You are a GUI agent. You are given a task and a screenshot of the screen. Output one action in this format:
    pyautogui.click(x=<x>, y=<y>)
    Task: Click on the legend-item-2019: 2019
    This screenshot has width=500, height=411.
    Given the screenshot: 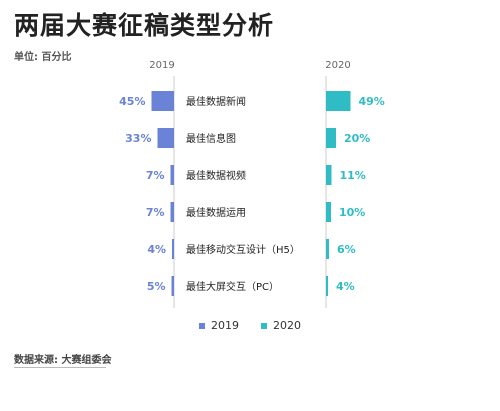 What is the action you would take?
    pyautogui.click(x=219, y=325)
    